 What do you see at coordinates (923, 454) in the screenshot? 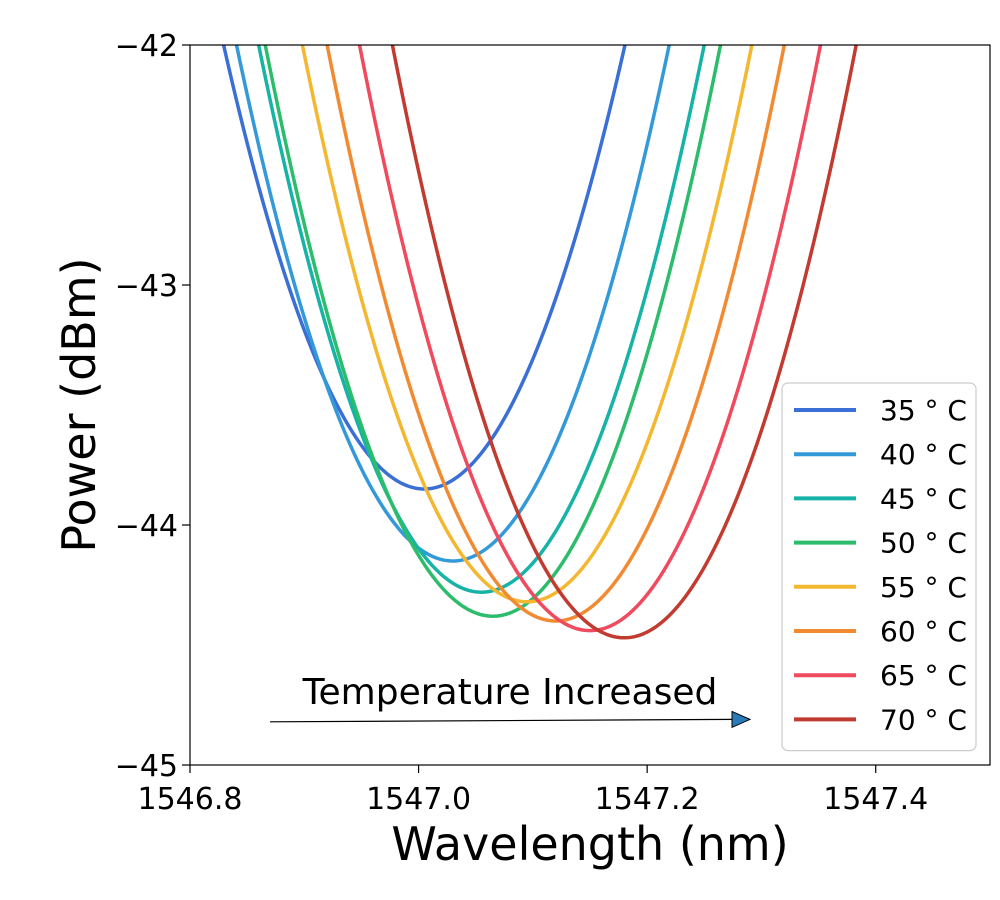
I see `legend-label-1: 40 ° C` at bounding box center [923, 454].